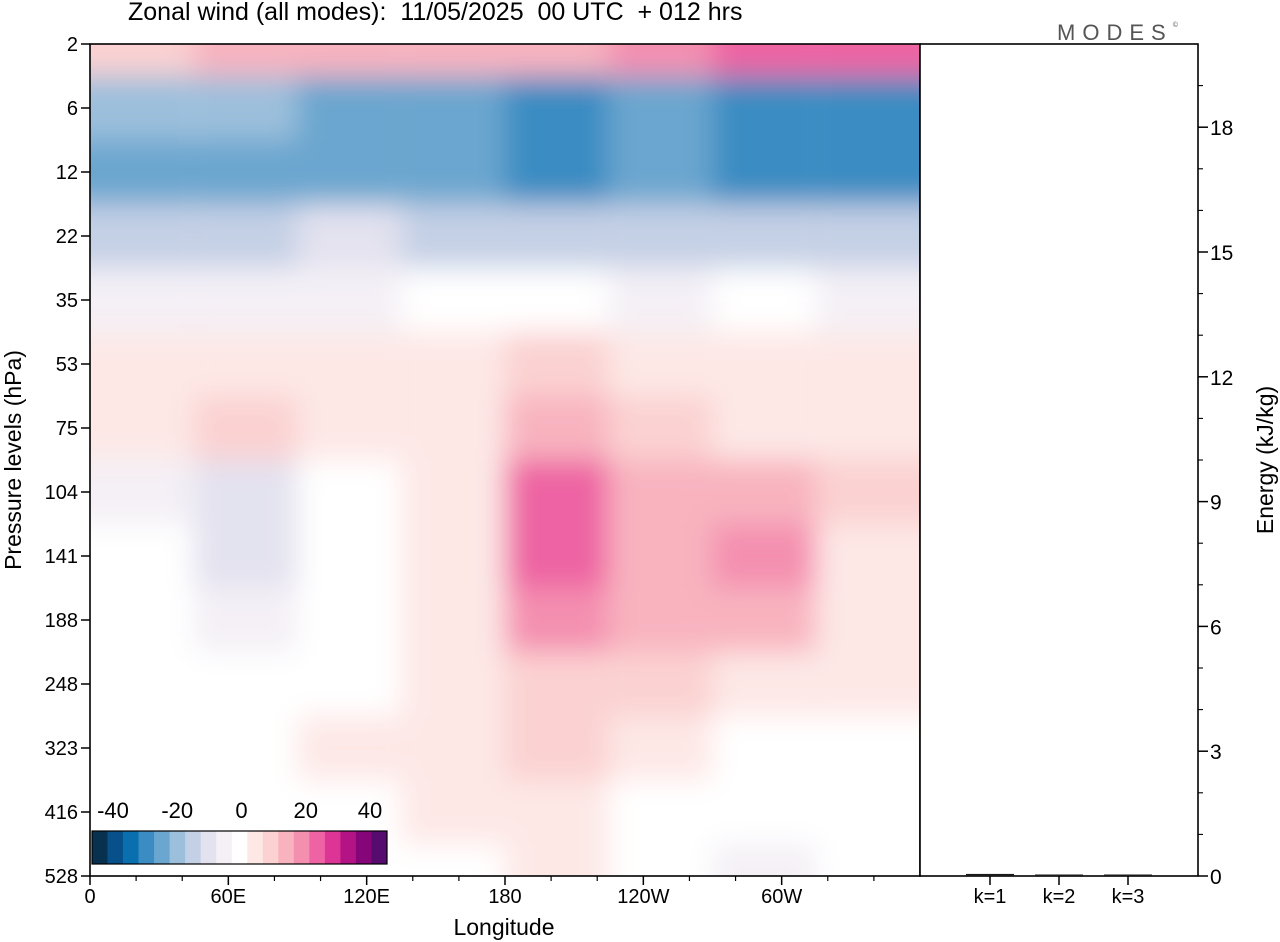 This screenshot has width=1280, height=942. What do you see at coordinates (89, 897) in the screenshot?
I see `x-tick-label: 0` at bounding box center [89, 897].